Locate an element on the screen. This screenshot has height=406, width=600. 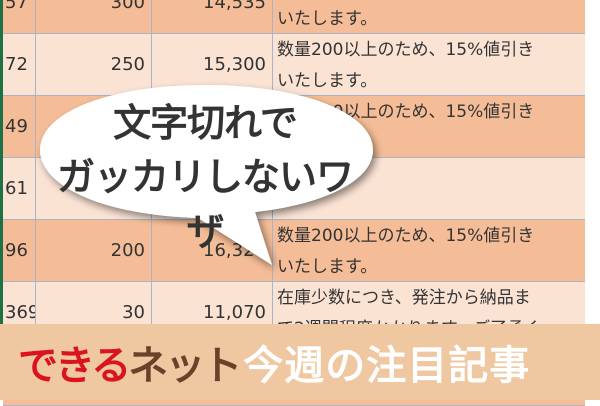
cell-text: 30 is located at coordinates (133, 312).